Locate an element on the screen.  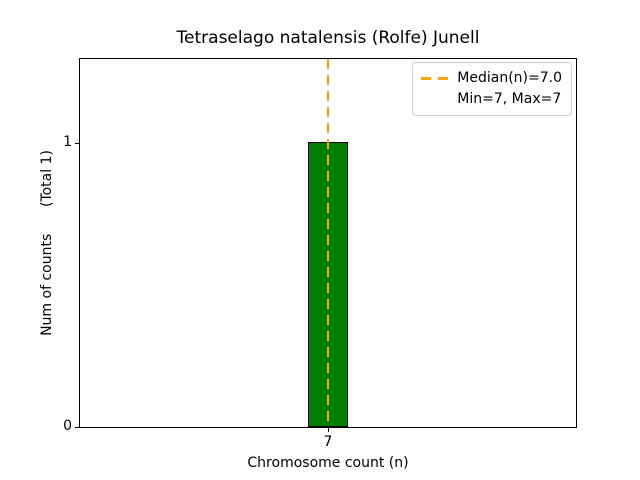
ytick-label-1: 1 is located at coordinates (67, 142).